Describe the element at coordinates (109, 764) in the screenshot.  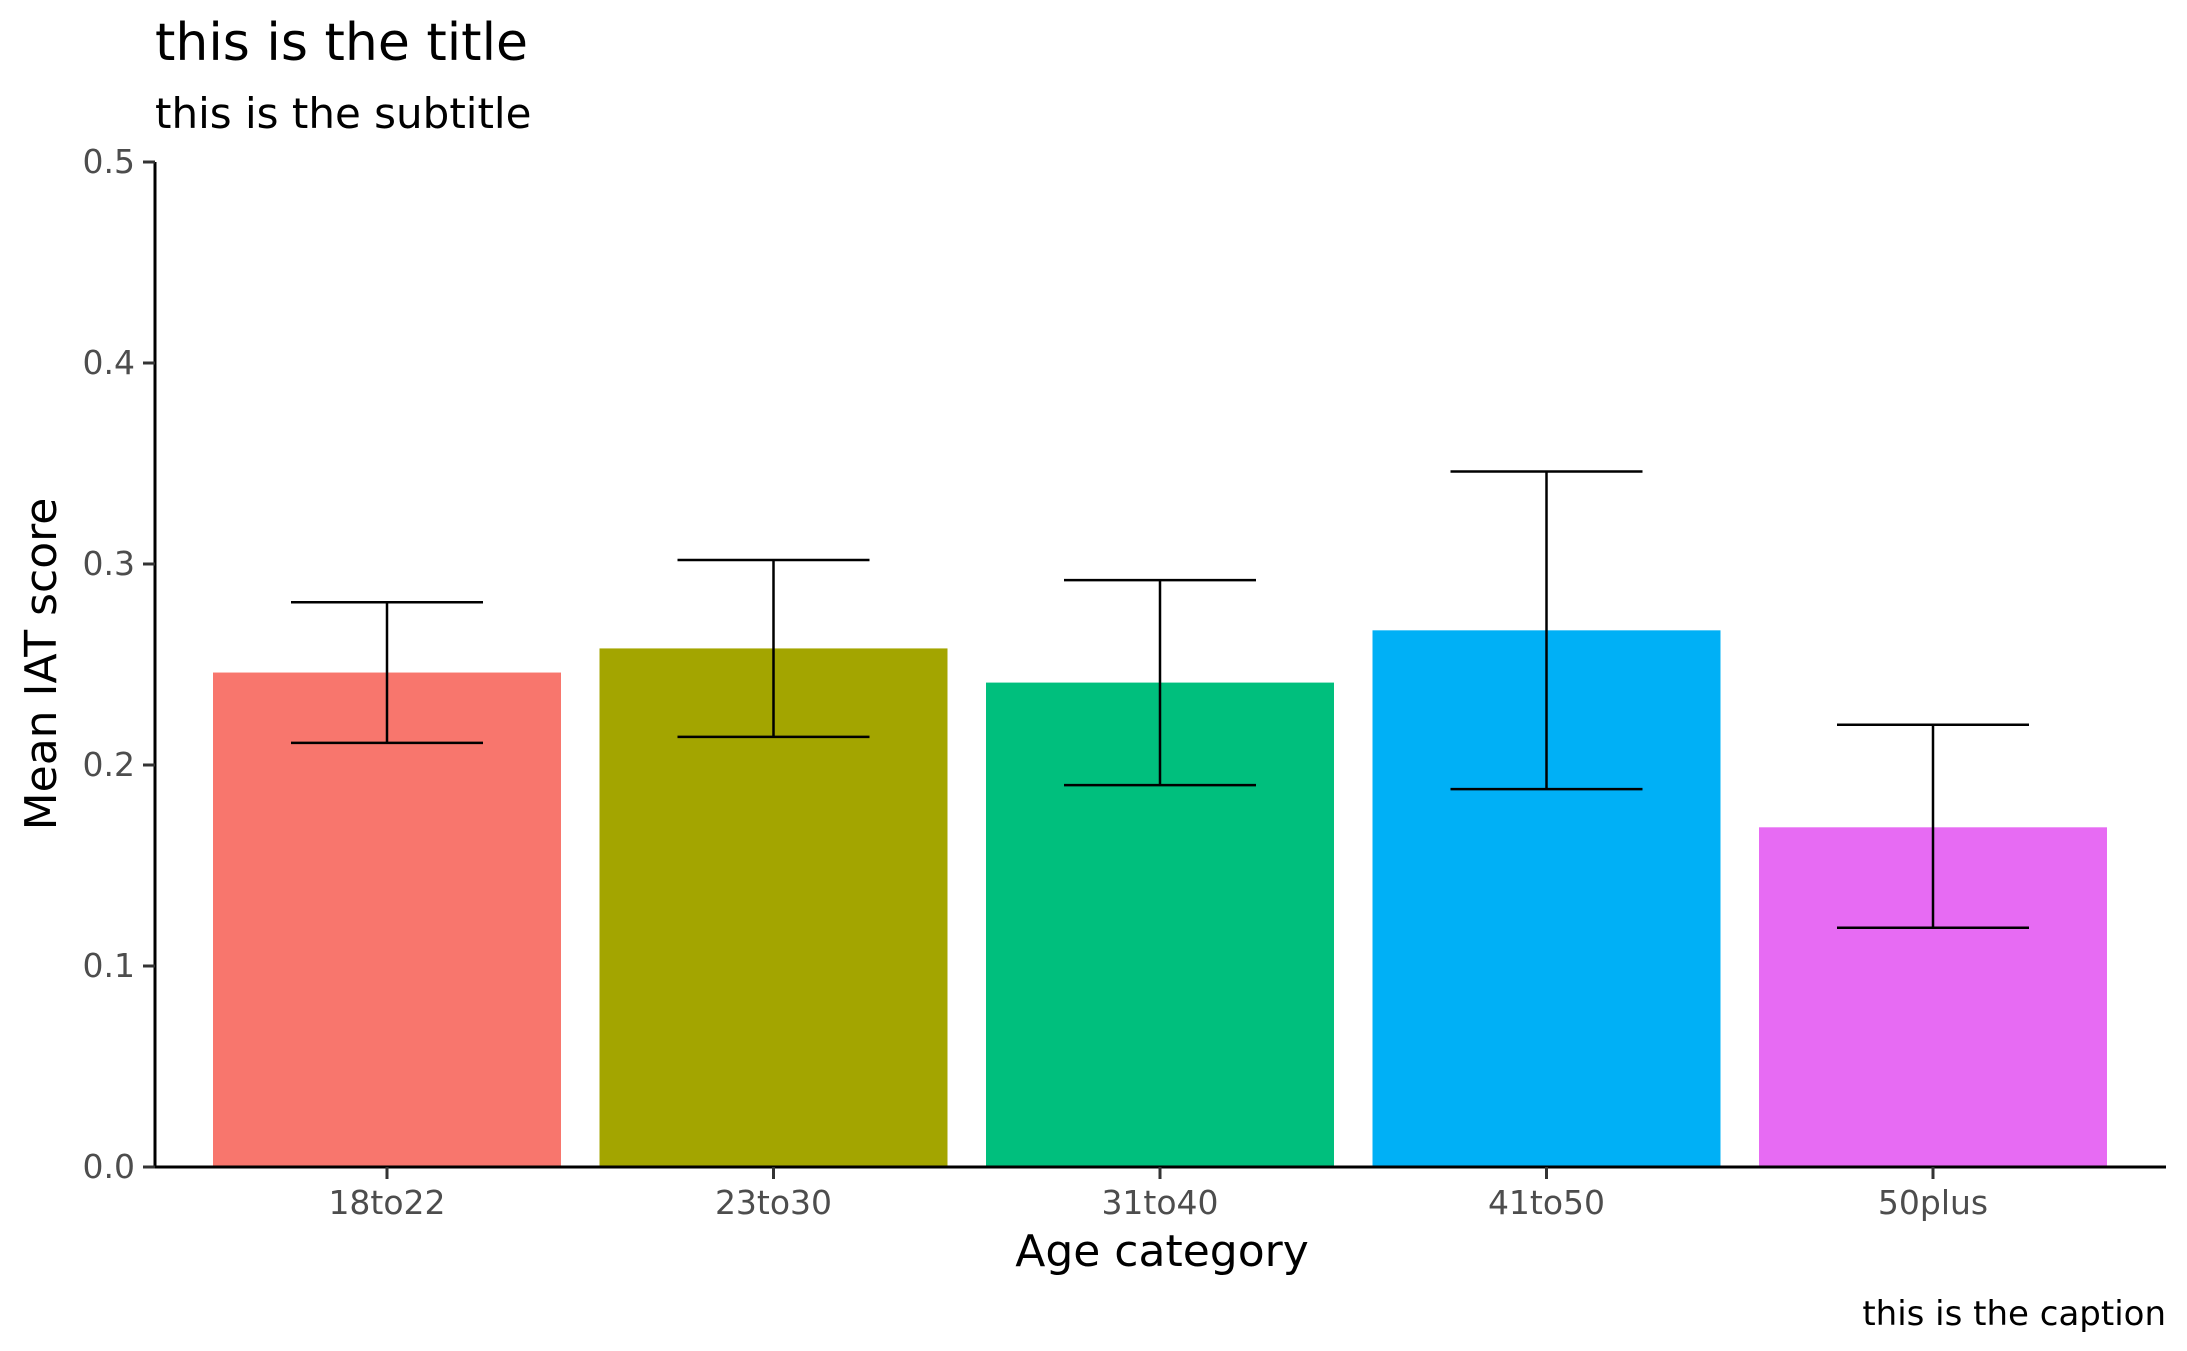
I see `y-tick-label: 0.2` at that location.